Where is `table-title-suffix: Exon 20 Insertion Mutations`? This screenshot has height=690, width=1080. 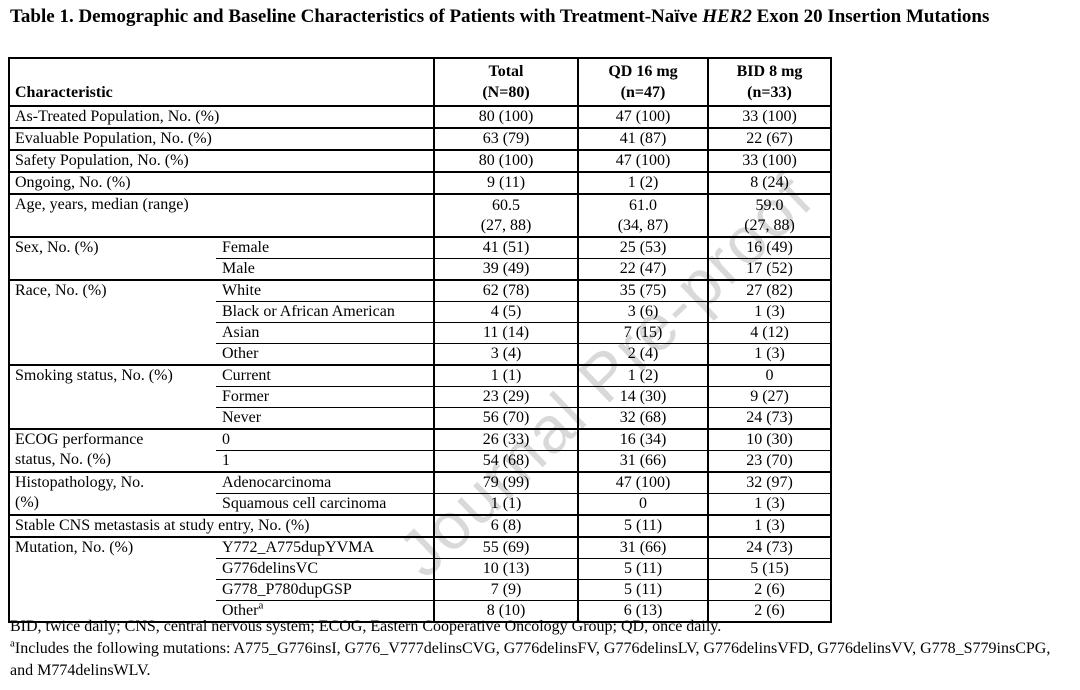 table-title-suffix: Exon 20 Insertion Mutations is located at coordinates (870, 16).